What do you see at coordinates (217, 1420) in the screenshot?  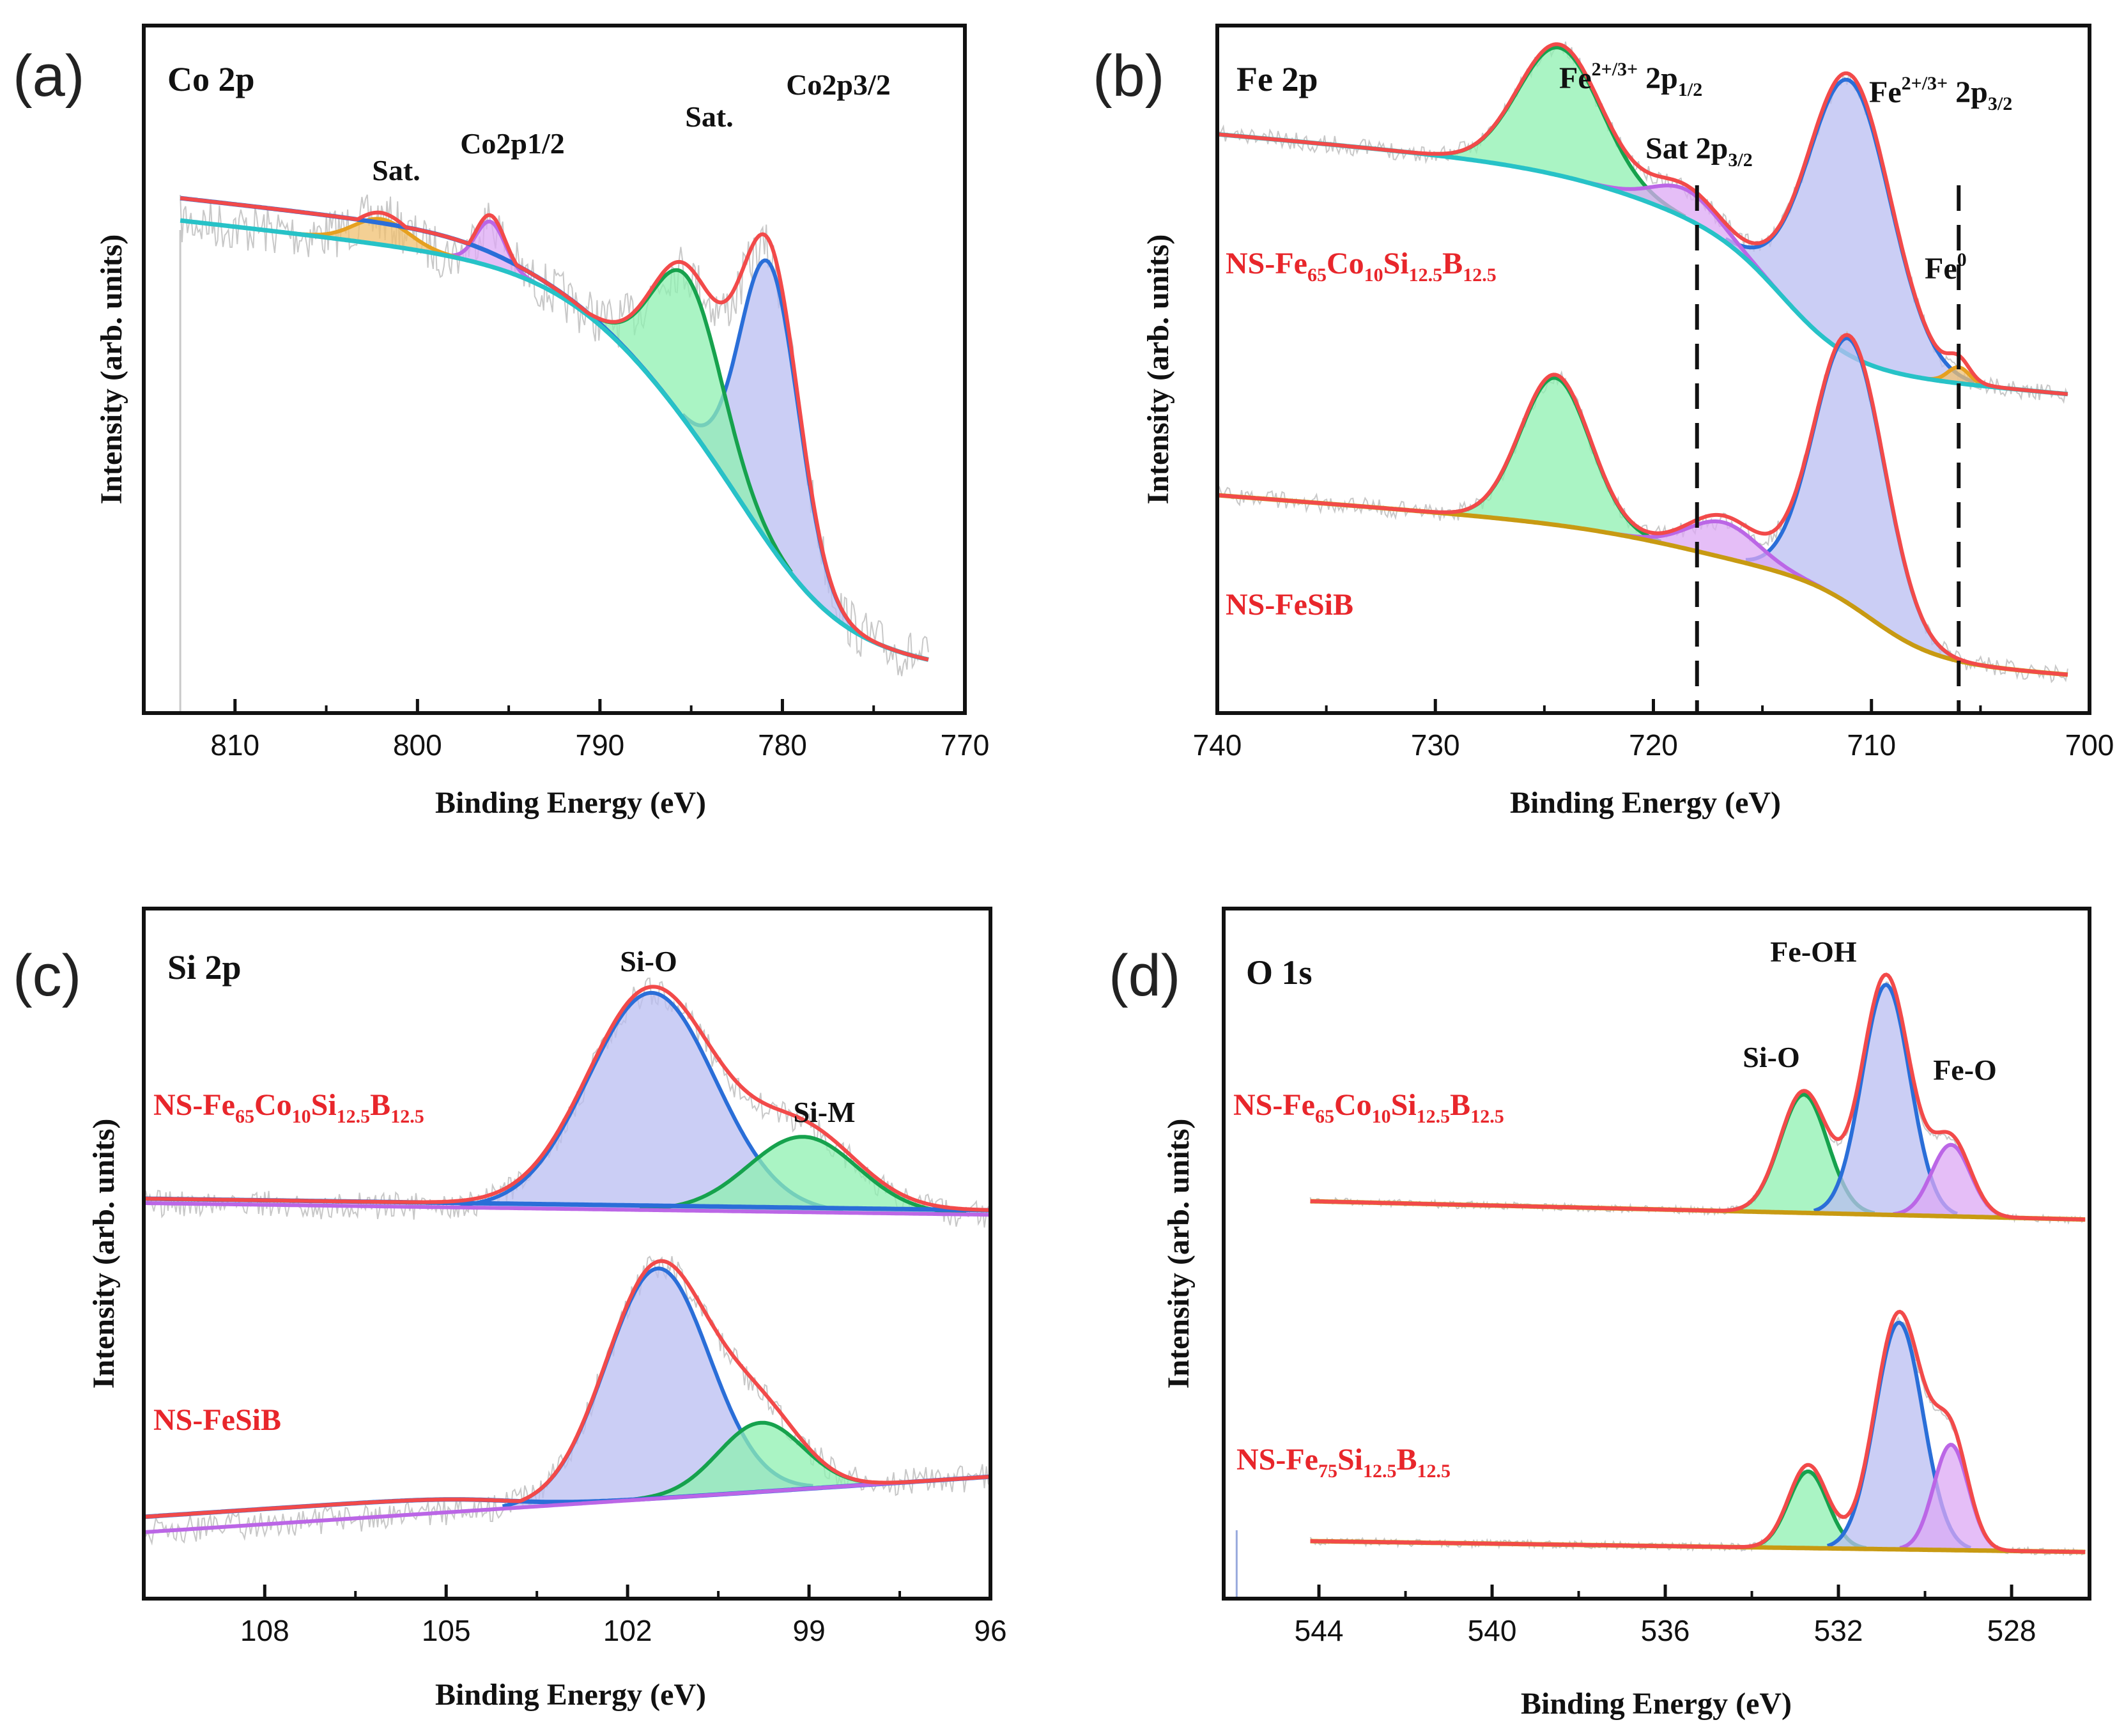 I see `panel-c-sample-2: NS-FeSiB` at bounding box center [217, 1420].